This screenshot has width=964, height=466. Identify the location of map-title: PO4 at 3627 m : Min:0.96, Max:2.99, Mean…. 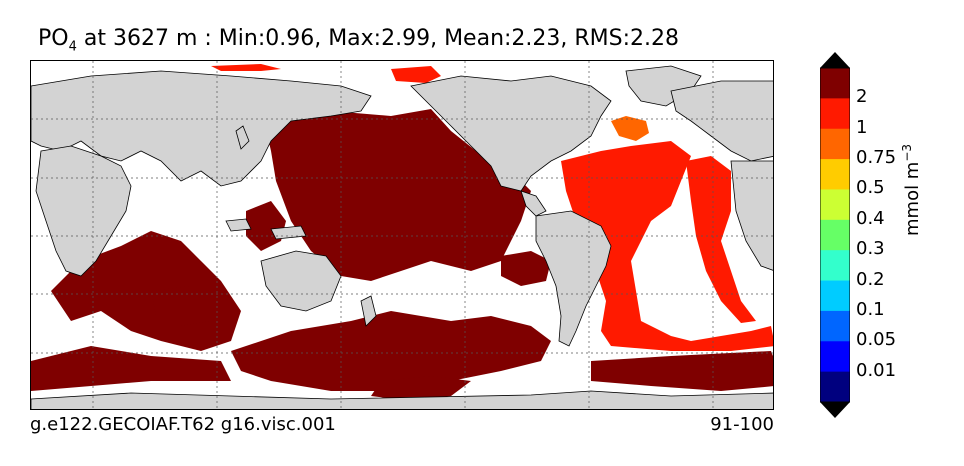
(359, 40).